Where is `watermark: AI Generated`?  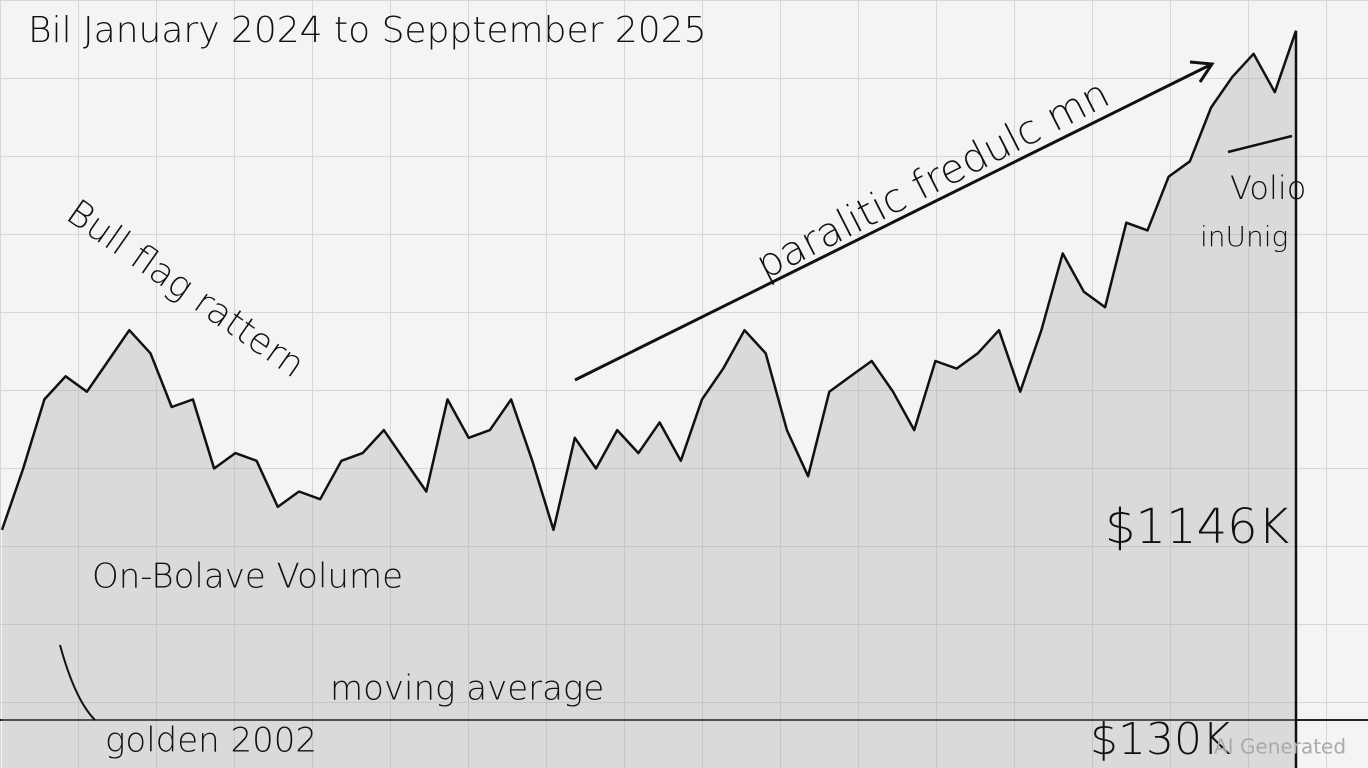 watermark: AI Generated is located at coordinates (1280, 747).